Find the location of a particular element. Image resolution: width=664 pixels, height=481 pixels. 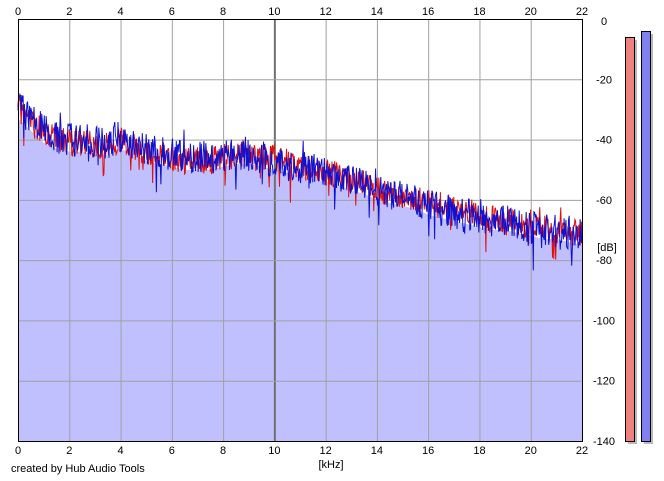

y-tick-label: -60 is located at coordinates (604, 201).